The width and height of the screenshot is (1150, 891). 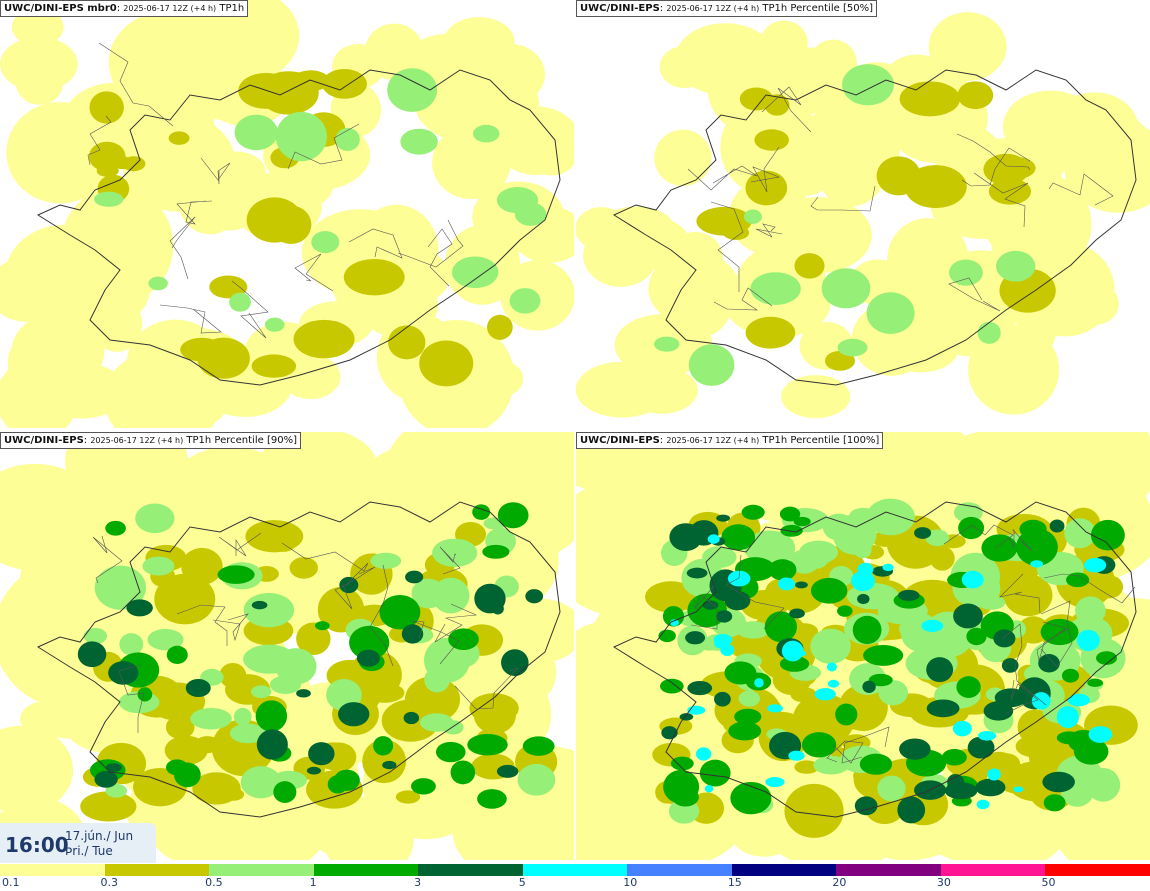 I want to click on legend-tick-label: 1, so click(x=313, y=882).